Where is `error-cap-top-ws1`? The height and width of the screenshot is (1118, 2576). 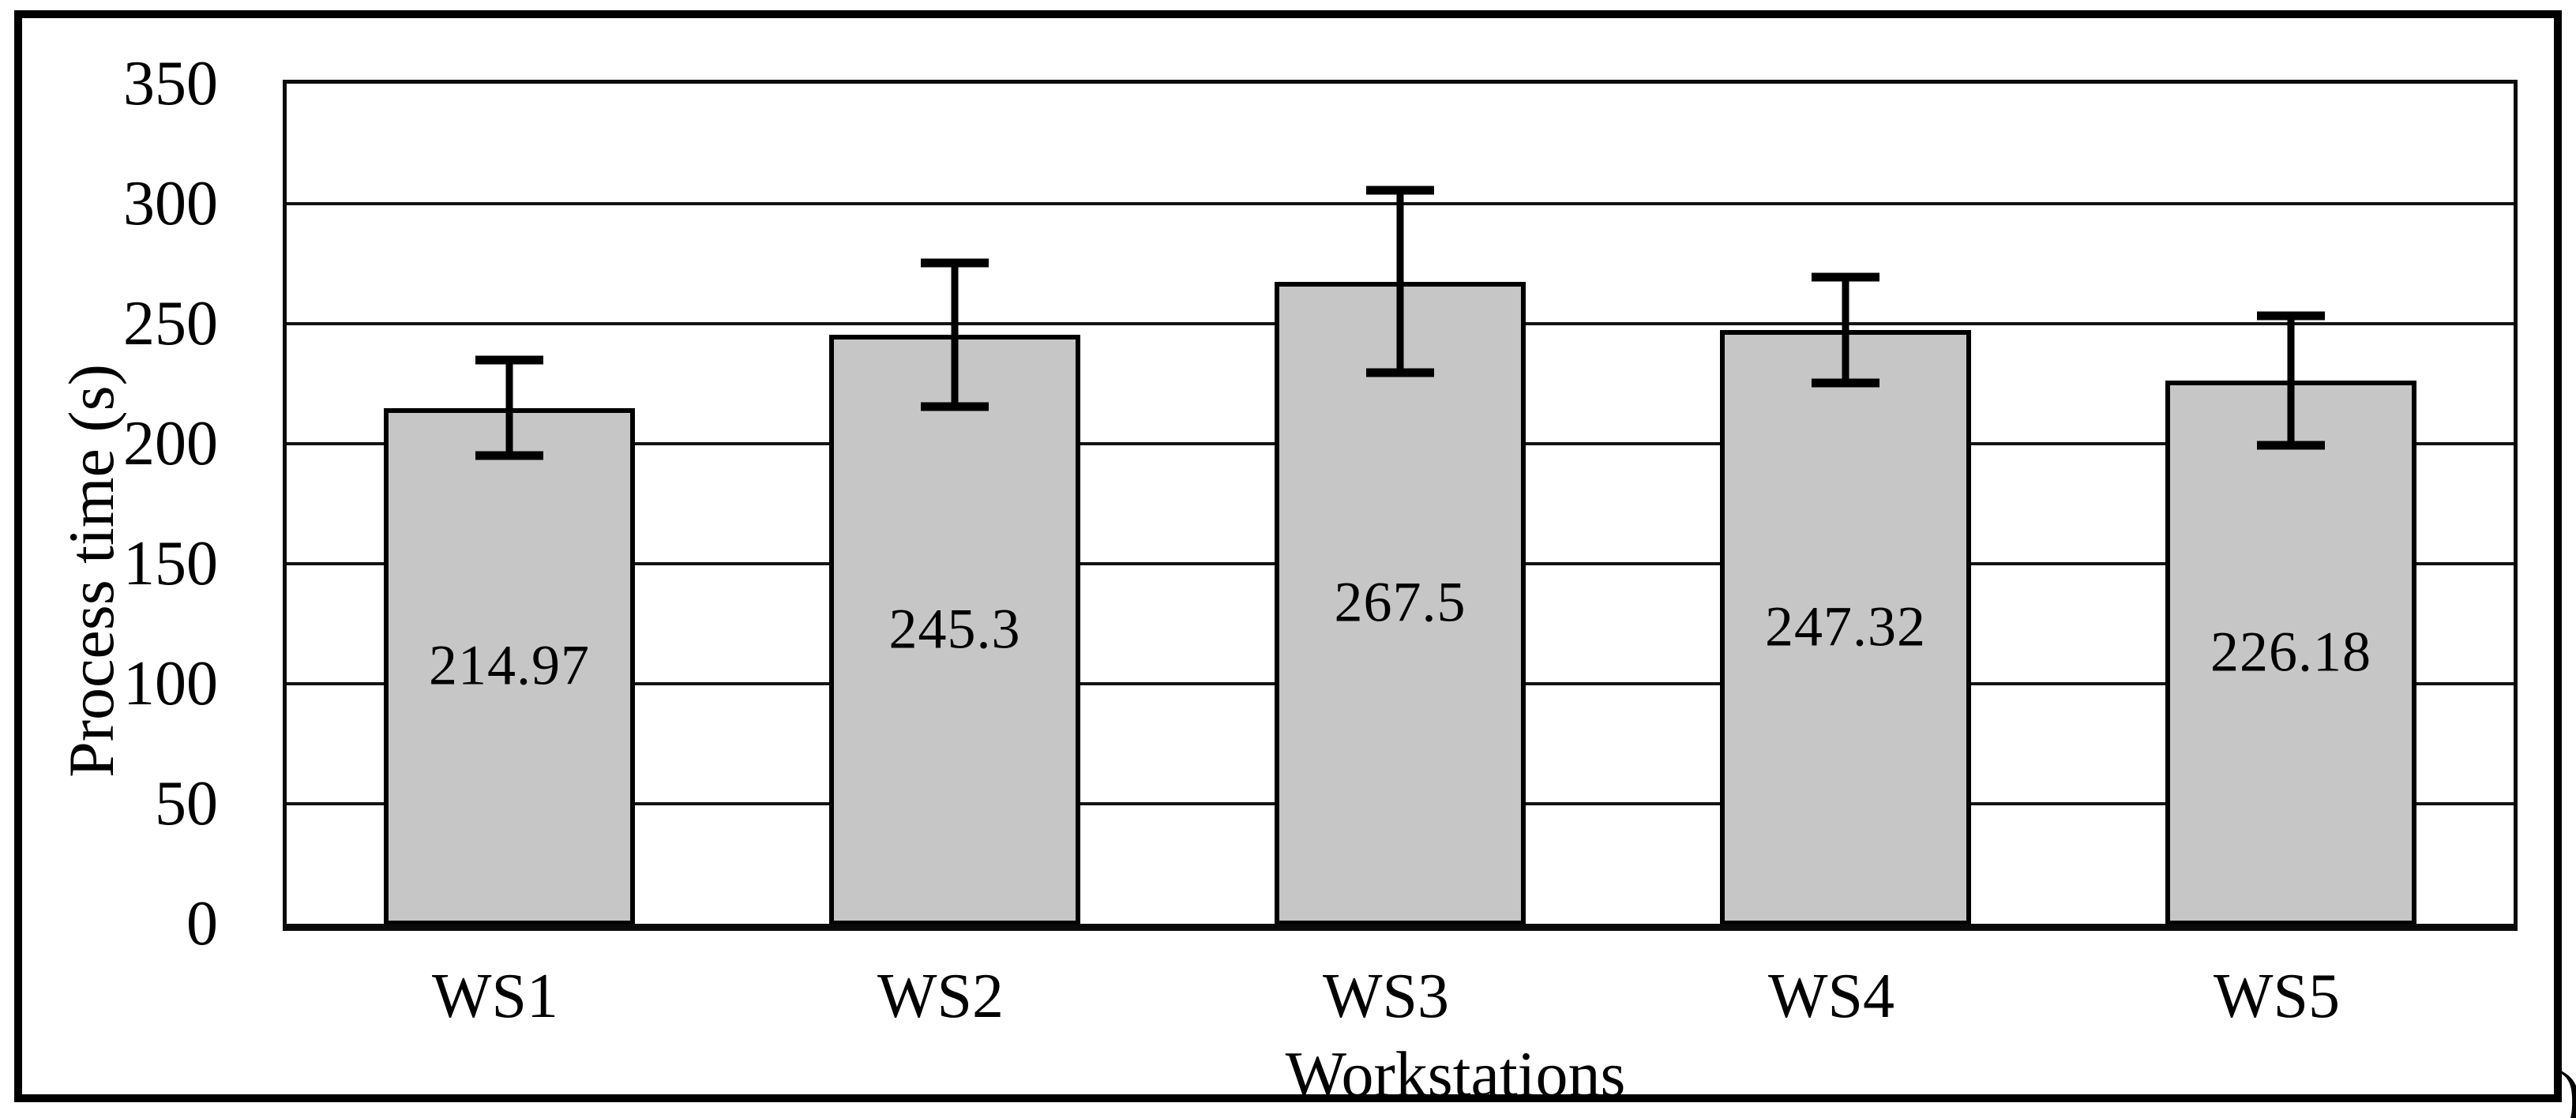 error-cap-top-ws1 is located at coordinates (509, 360).